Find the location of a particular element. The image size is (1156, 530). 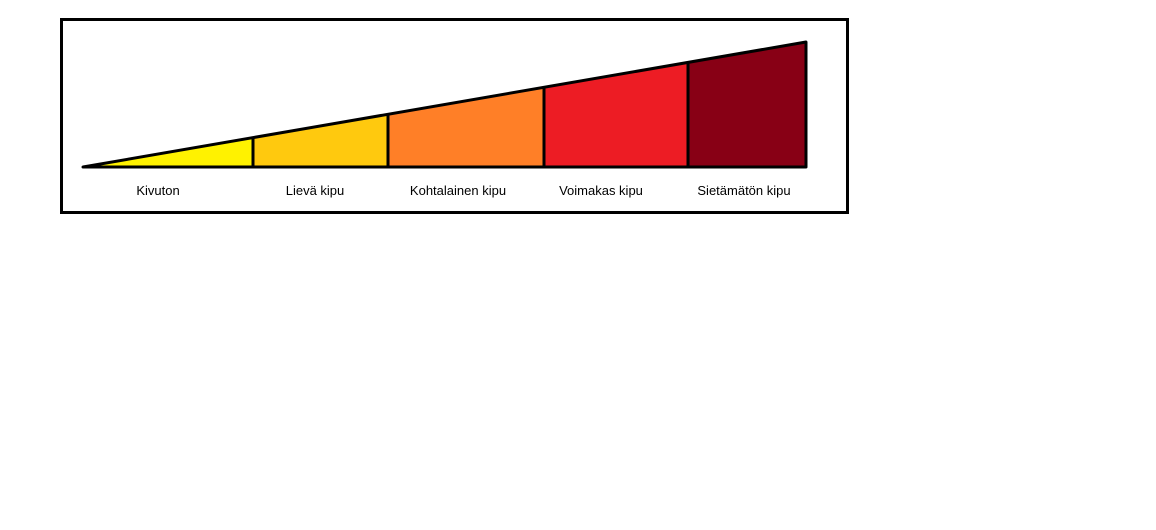

level-label-0: Kivuton is located at coordinates (158, 190).